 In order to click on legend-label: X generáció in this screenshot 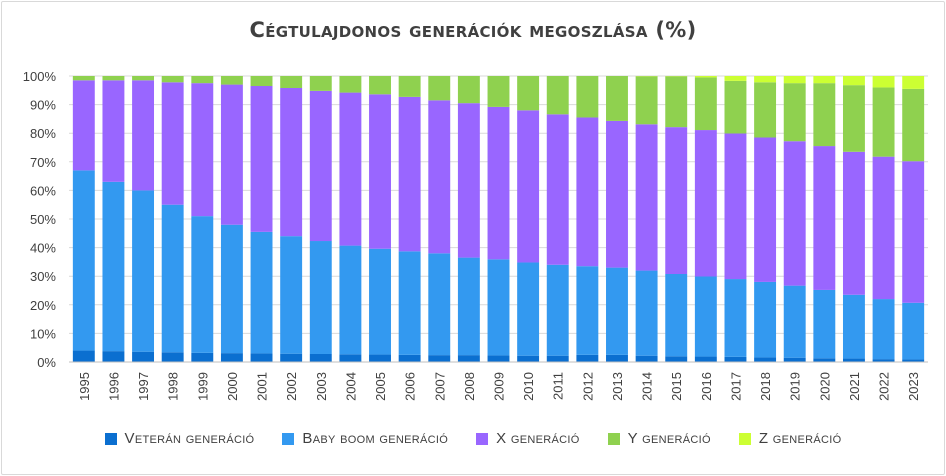, I will do `click(538, 438)`.